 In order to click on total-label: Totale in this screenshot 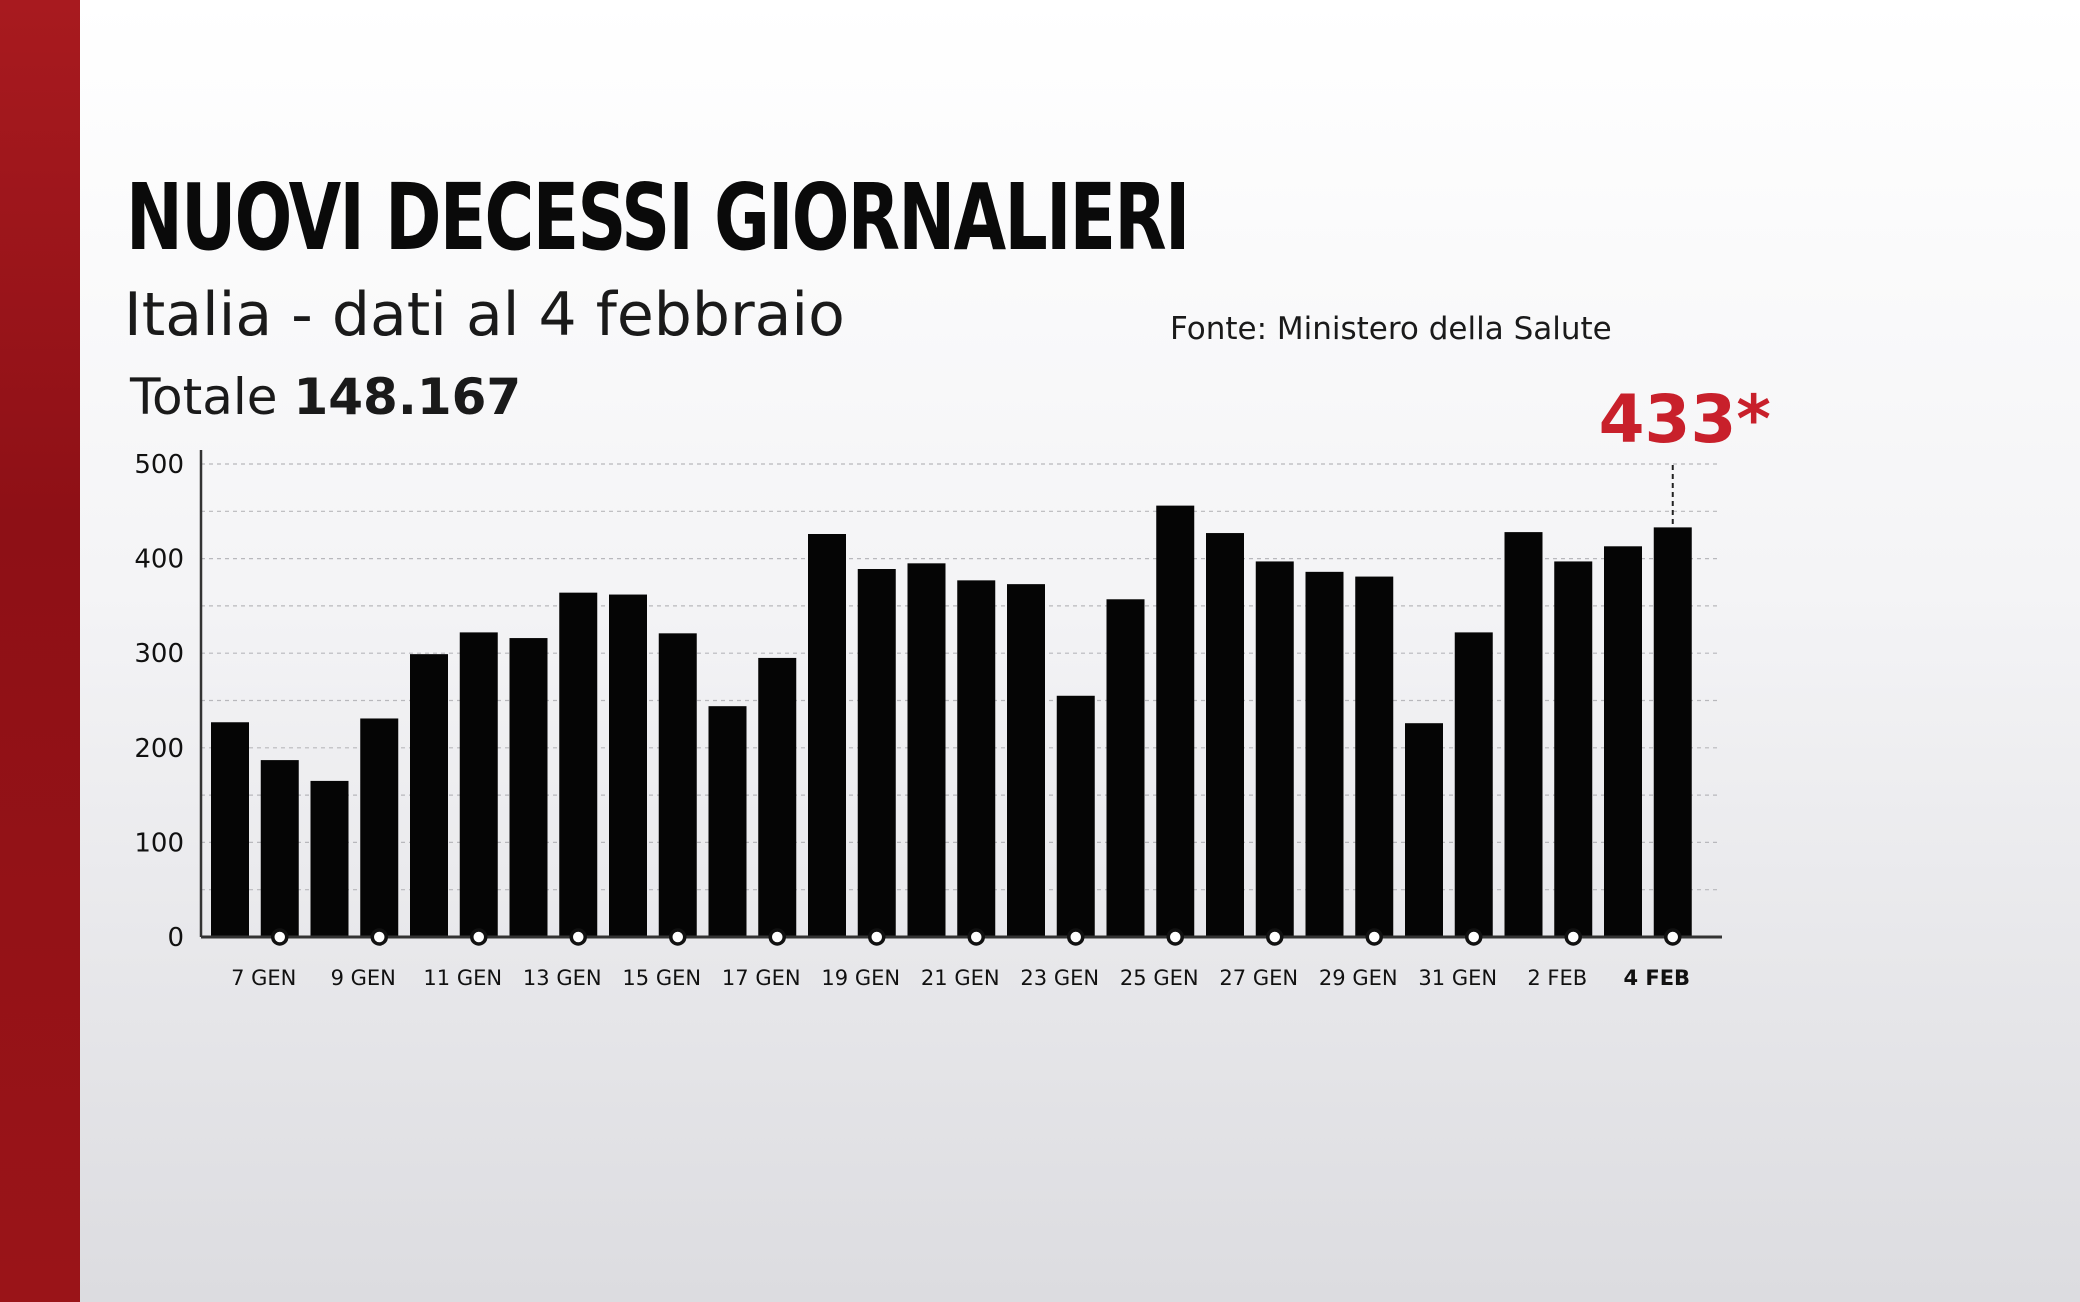, I will do `click(204, 397)`.